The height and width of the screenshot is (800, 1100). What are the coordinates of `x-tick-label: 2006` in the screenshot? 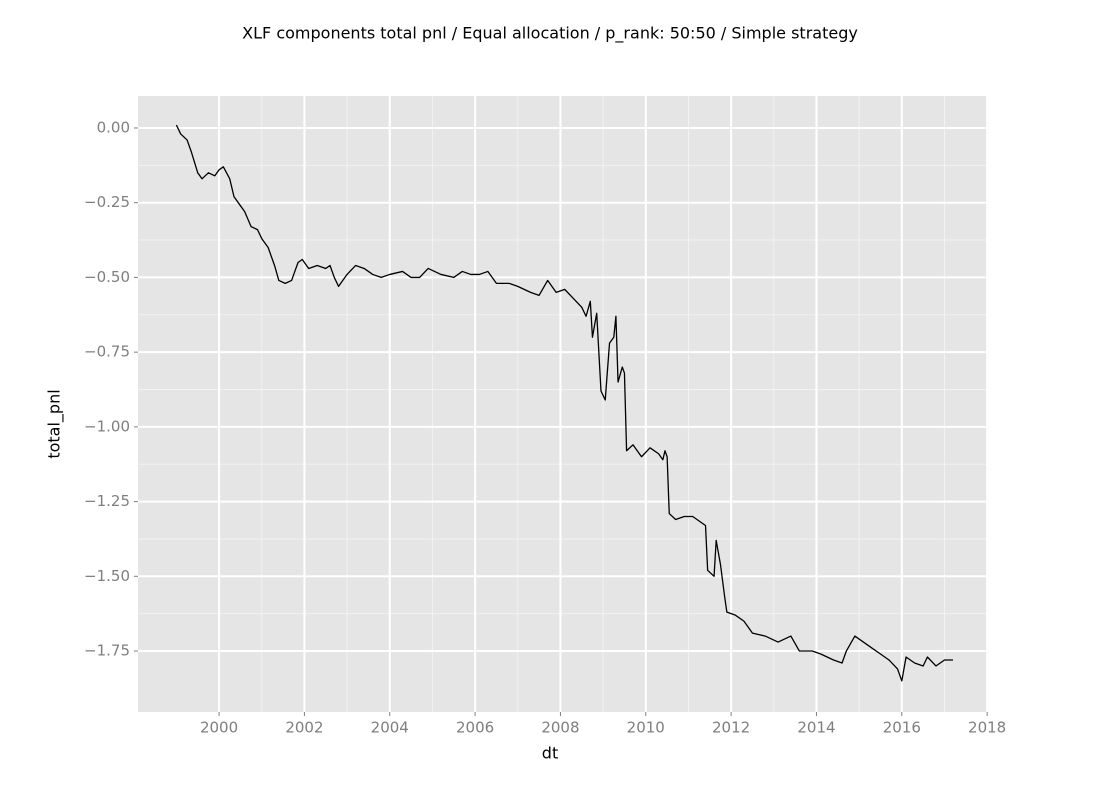 It's located at (475, 728).